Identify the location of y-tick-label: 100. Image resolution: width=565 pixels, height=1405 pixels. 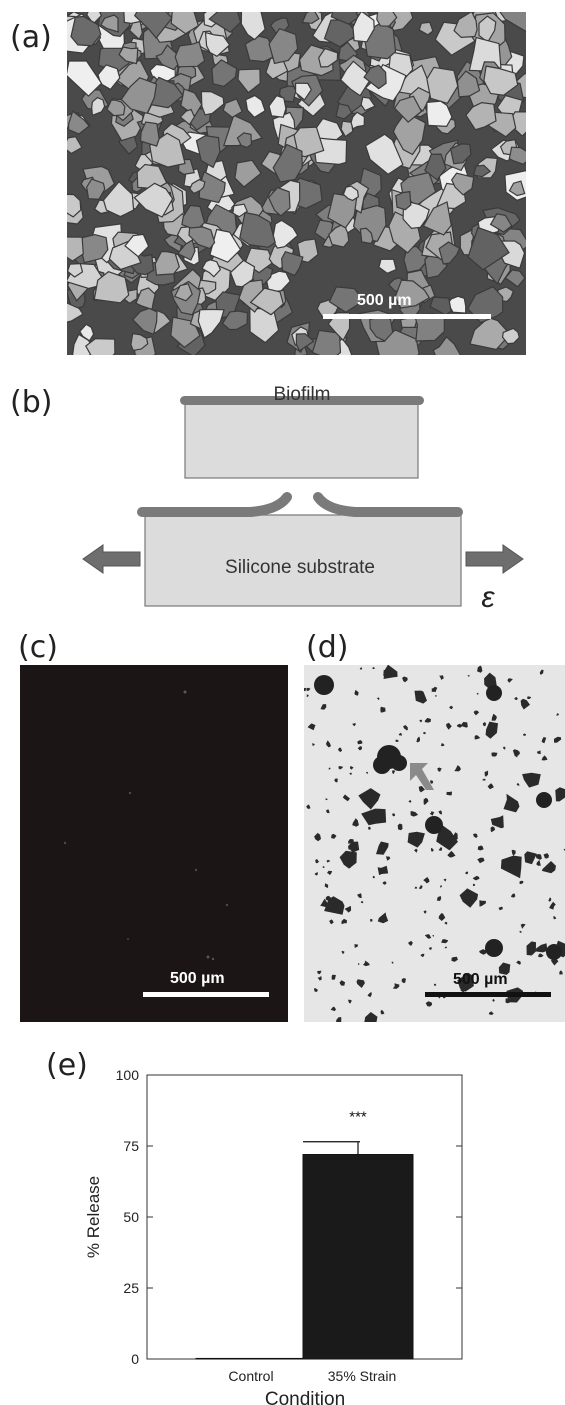
(128, 1075).